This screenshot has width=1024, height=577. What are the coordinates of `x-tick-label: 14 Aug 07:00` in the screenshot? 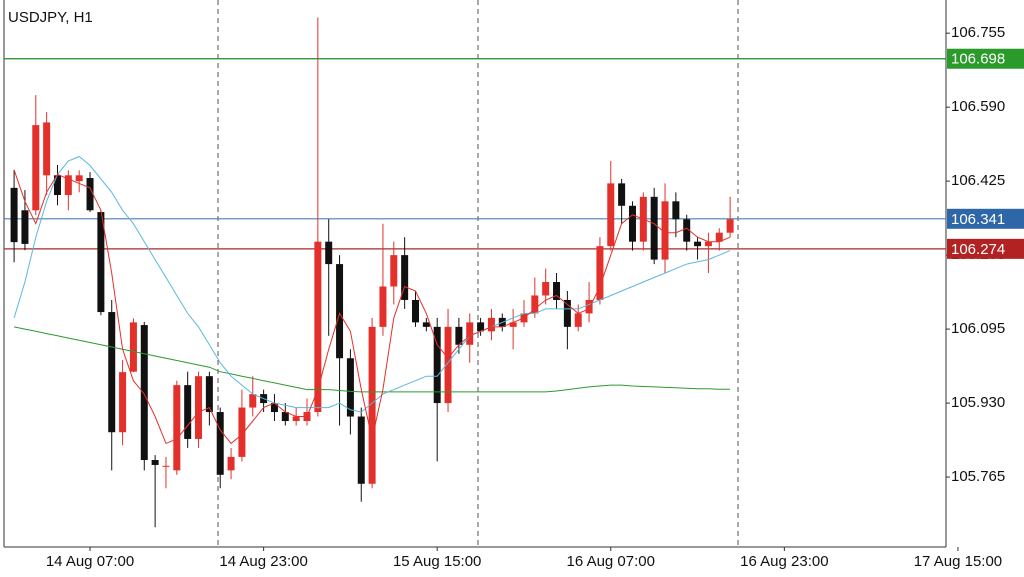 It's located at (90, 561).